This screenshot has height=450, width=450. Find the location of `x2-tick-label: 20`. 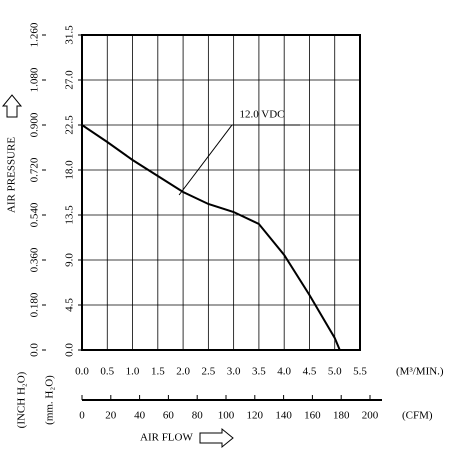

x2-tick-label: 20 is located at coordinates (111, 416).